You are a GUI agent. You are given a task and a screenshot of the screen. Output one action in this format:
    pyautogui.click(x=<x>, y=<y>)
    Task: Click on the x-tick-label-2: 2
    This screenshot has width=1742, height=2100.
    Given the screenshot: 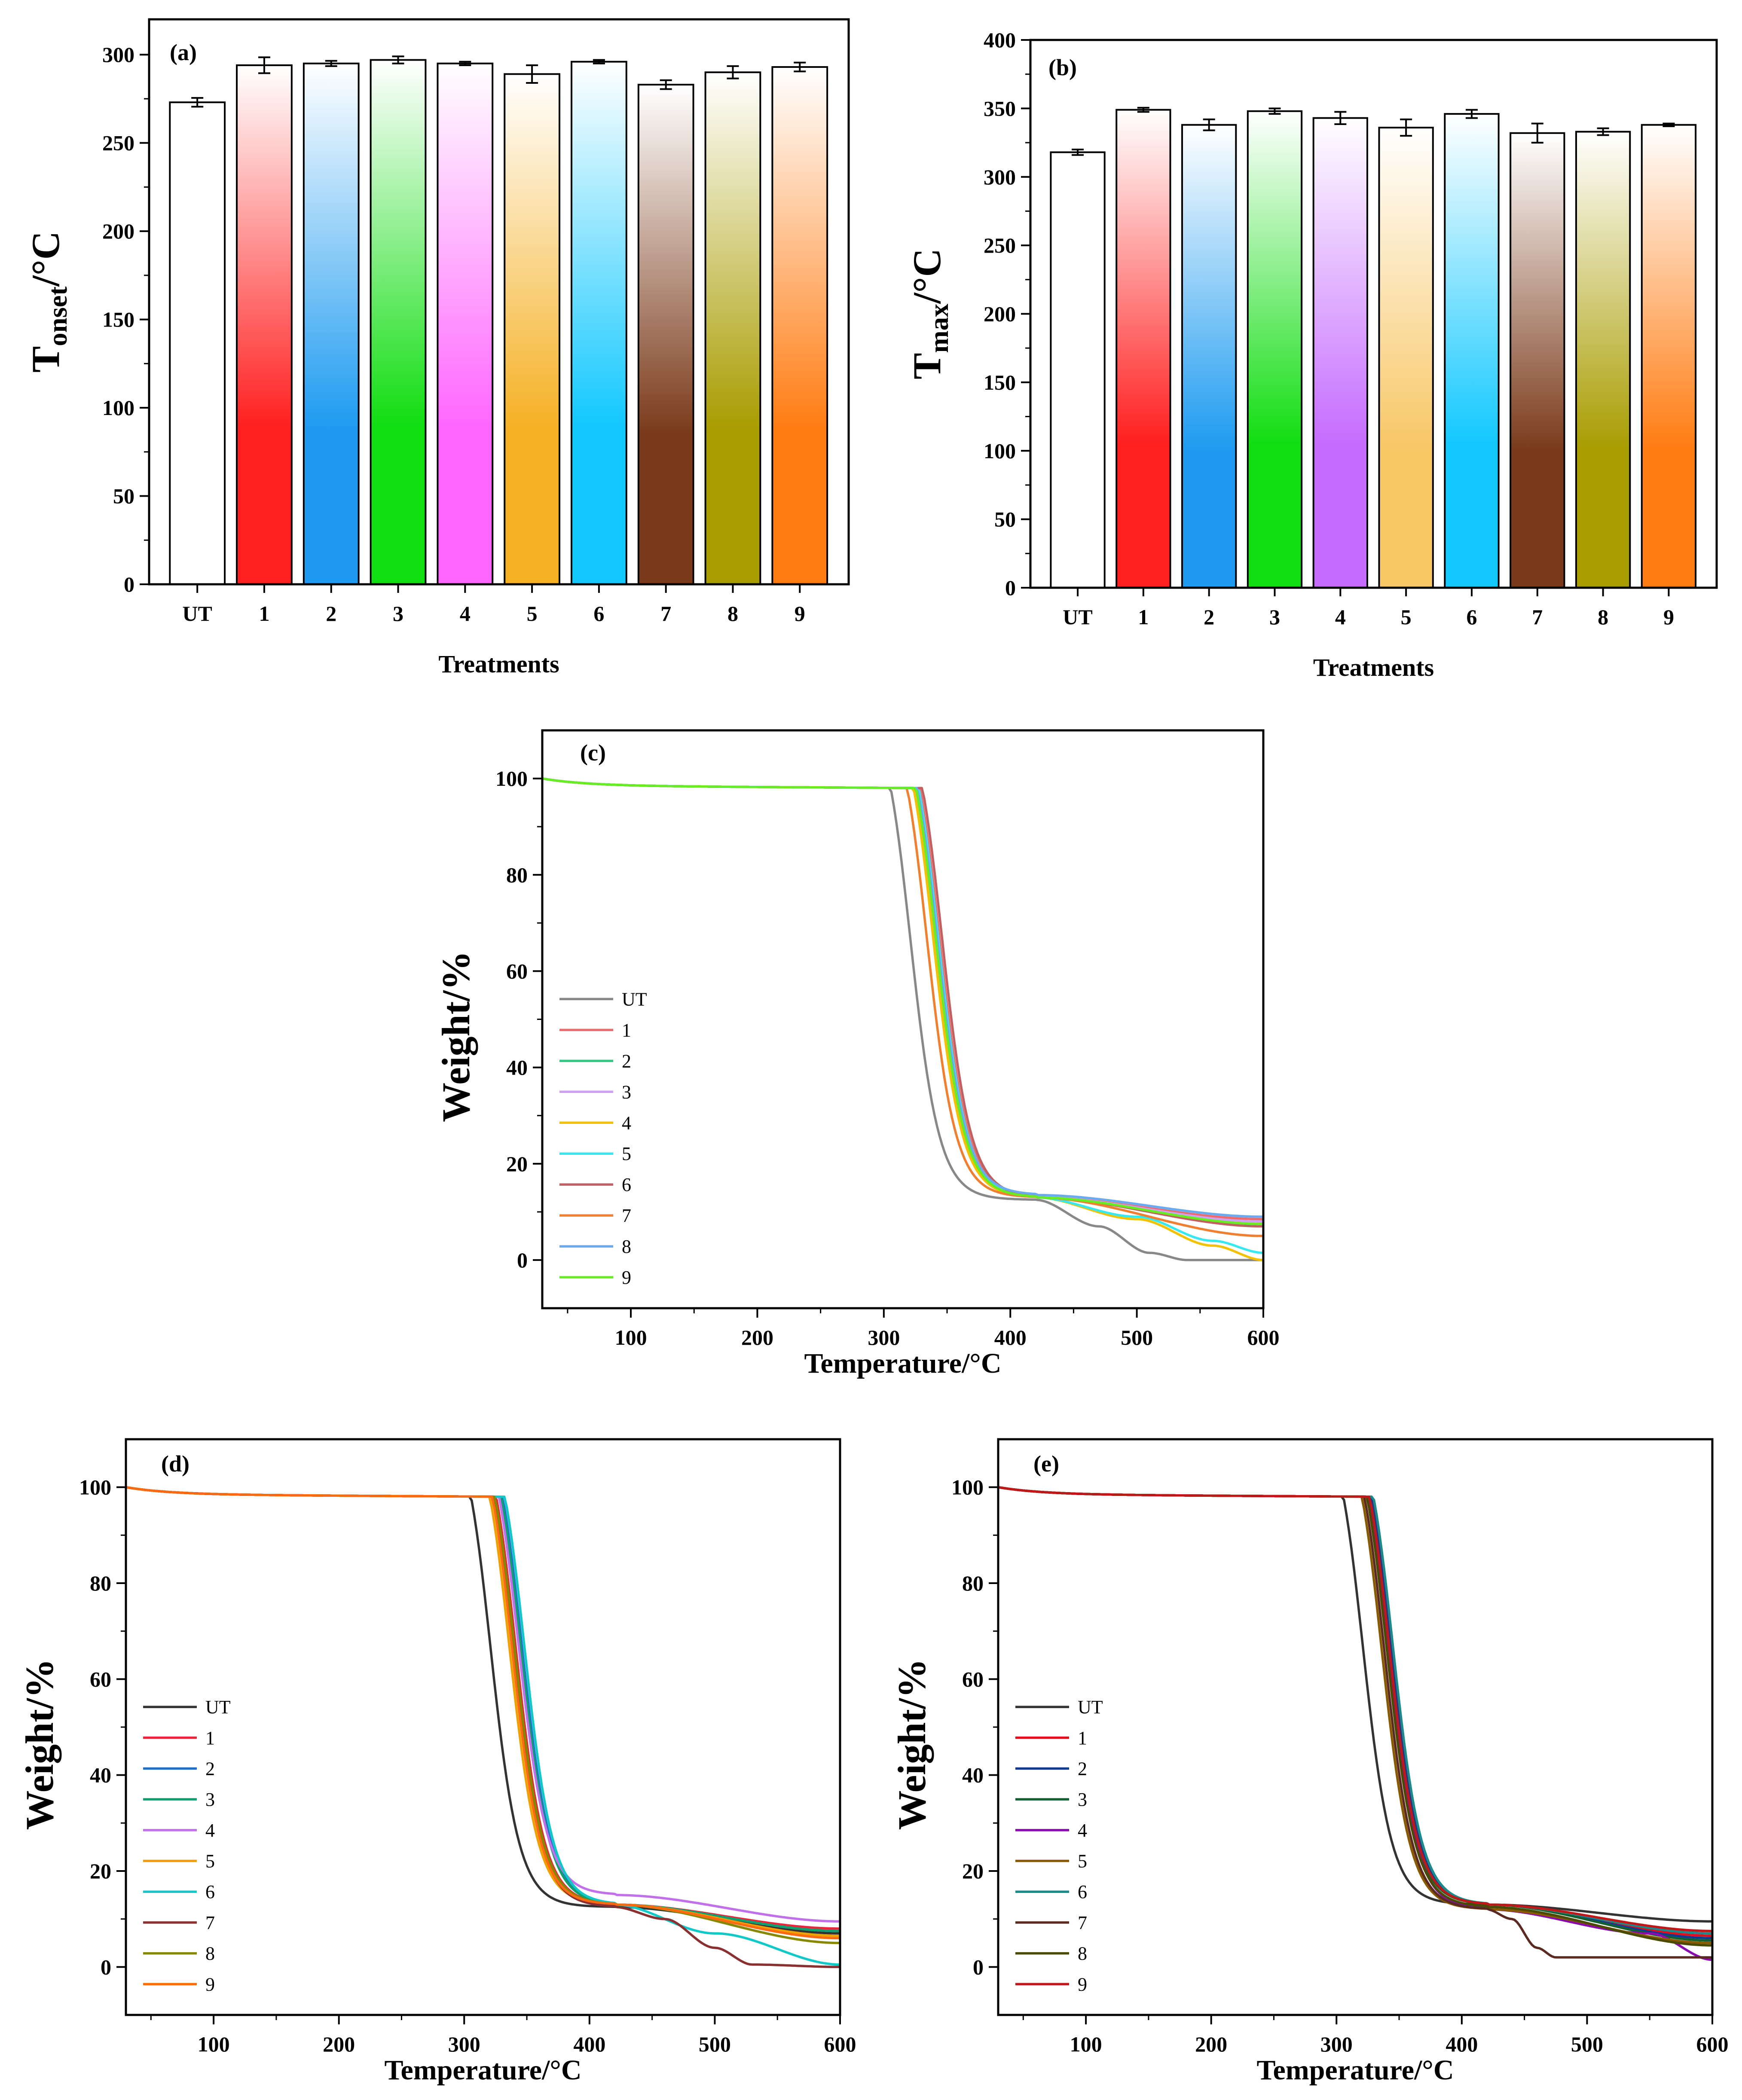 What is the action you would take?
    pyautogui.click(x=1209, y=617)
    